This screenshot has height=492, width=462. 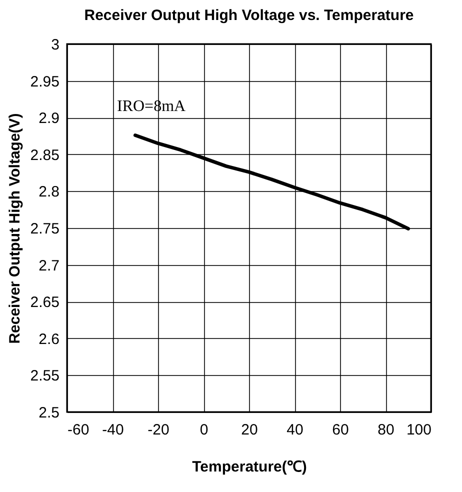 What do you see at coordinates (49, 192) in the screenshot?
I see `y-tick-label: 2.8` at bounding box center [49, 192].